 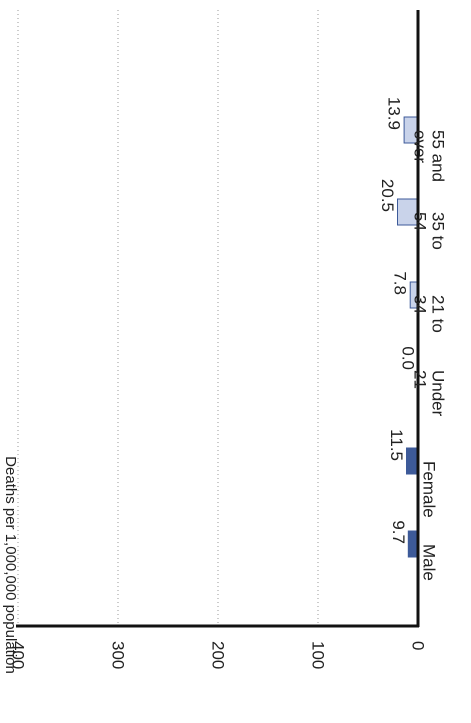 What do you see at coordinates (412, 461) in the screenshot?
I see `bar` at bounding box center [412, 461].